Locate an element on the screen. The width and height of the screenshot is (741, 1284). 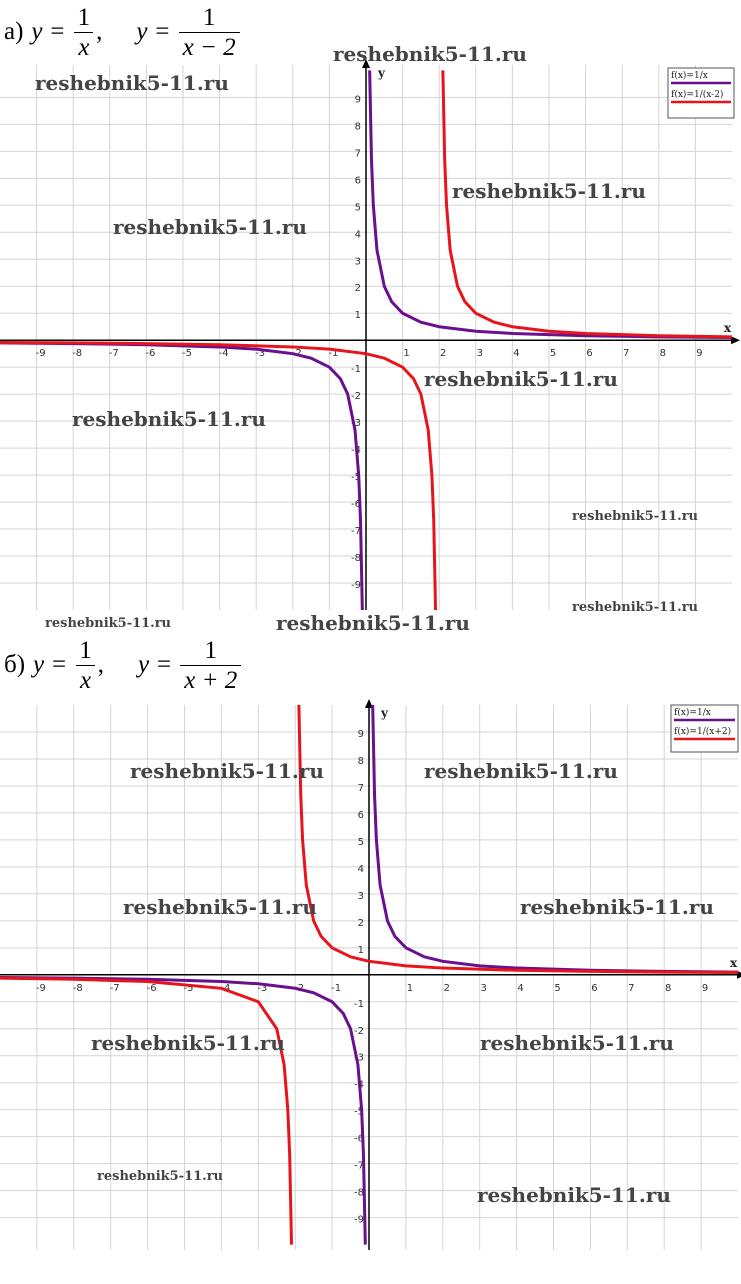
heading-label: а) is located at coordinates (14, 31).